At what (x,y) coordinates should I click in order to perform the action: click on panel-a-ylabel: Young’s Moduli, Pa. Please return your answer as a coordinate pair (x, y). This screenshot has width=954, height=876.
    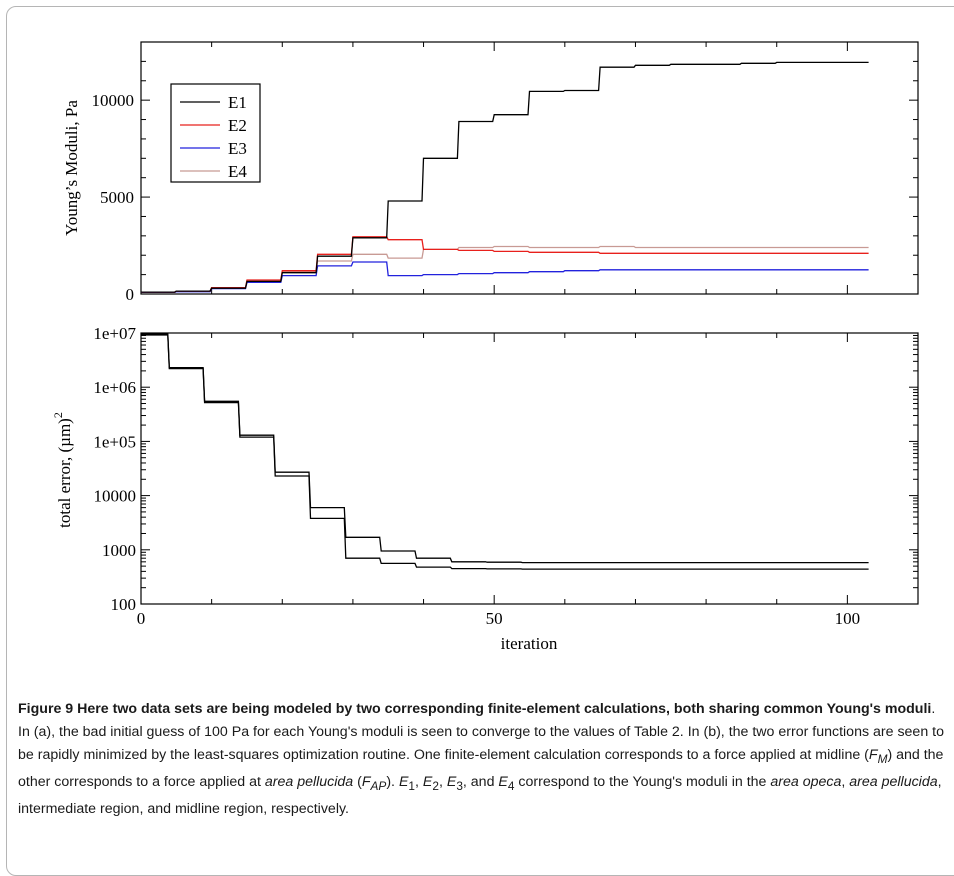
    Looking at the image, I should click on (71, 168).